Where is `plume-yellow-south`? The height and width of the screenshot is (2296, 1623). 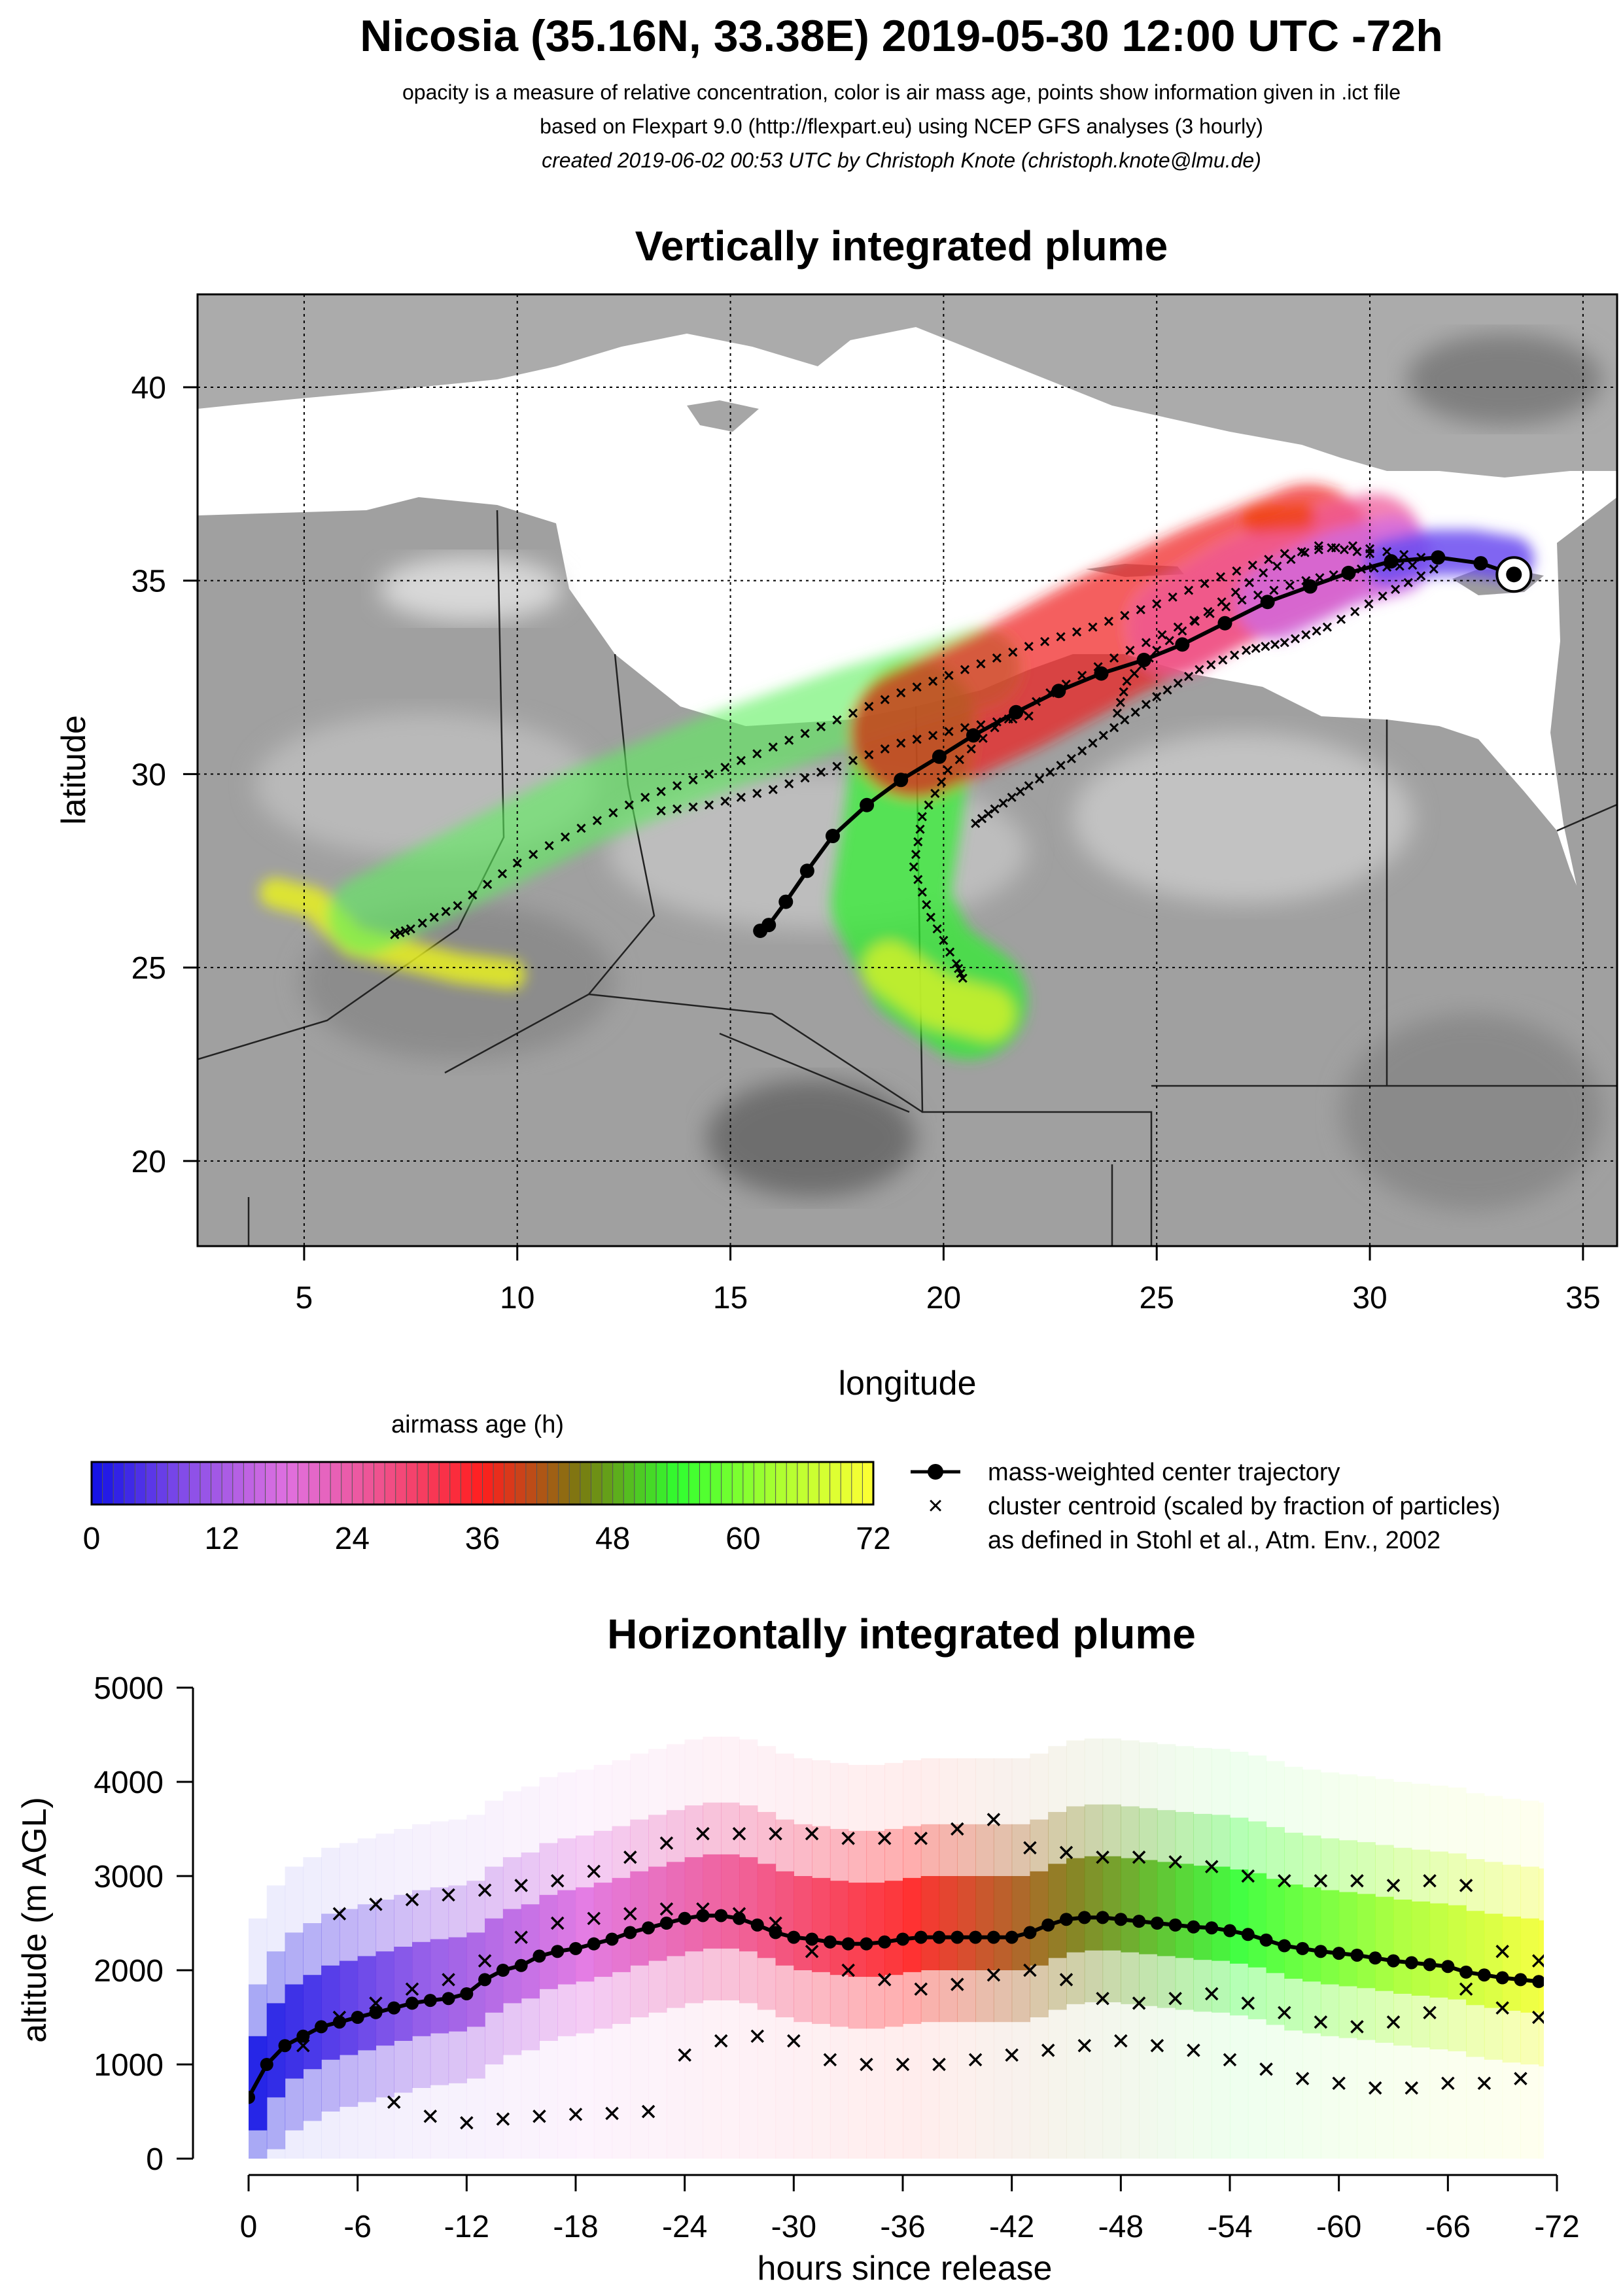
plume-yellow-south is located at coordinates (939, 991).